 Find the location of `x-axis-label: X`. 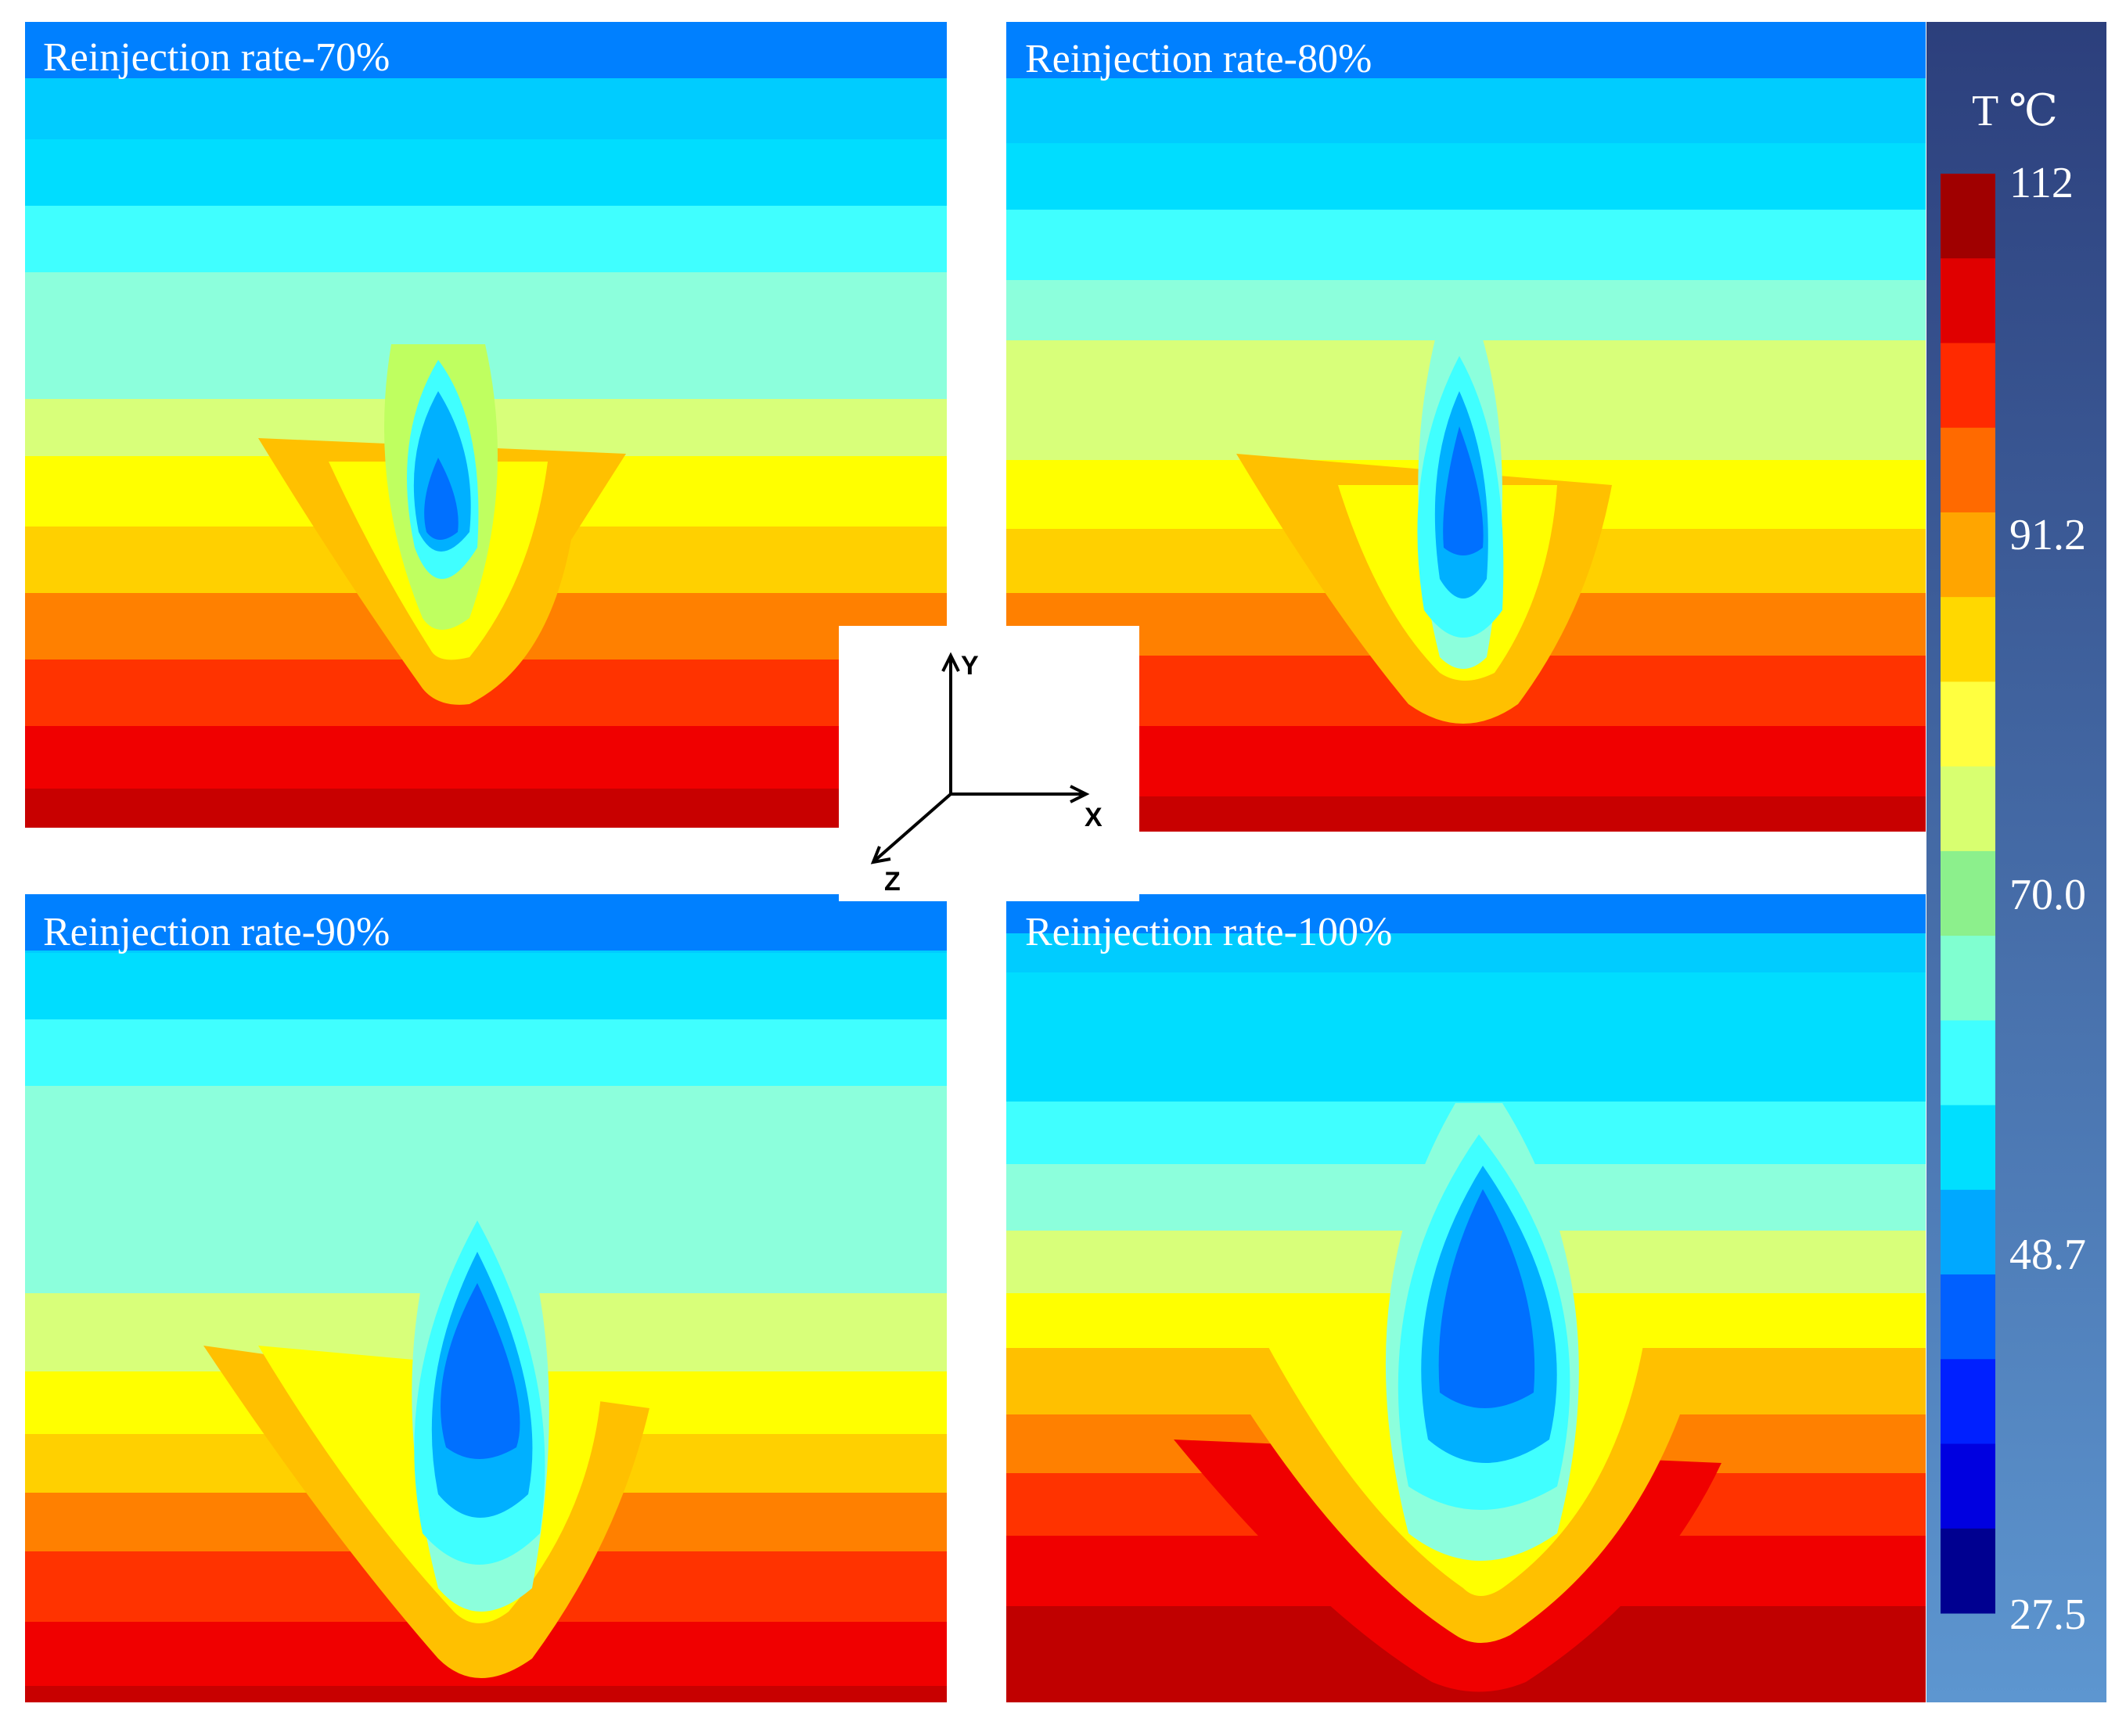

x-axis-label: X is located at coordinates (1094, 818).